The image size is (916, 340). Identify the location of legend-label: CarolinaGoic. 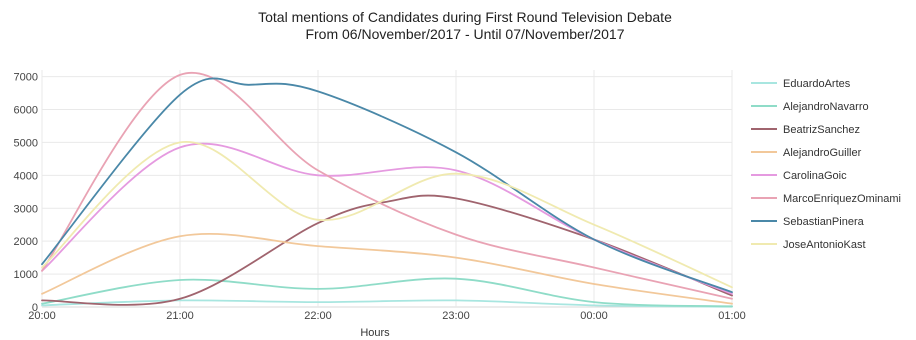
(815, 176).